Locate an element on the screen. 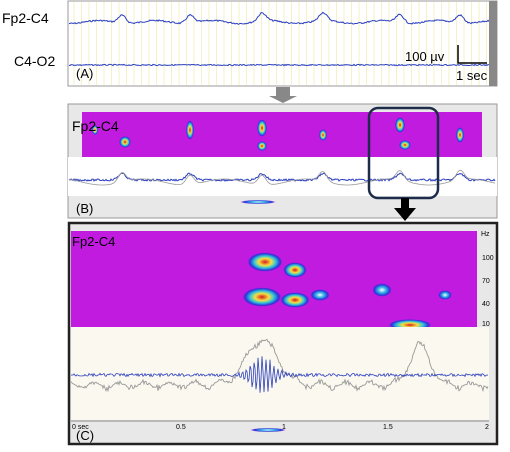  trace-area is located at coordinates (282, 176).